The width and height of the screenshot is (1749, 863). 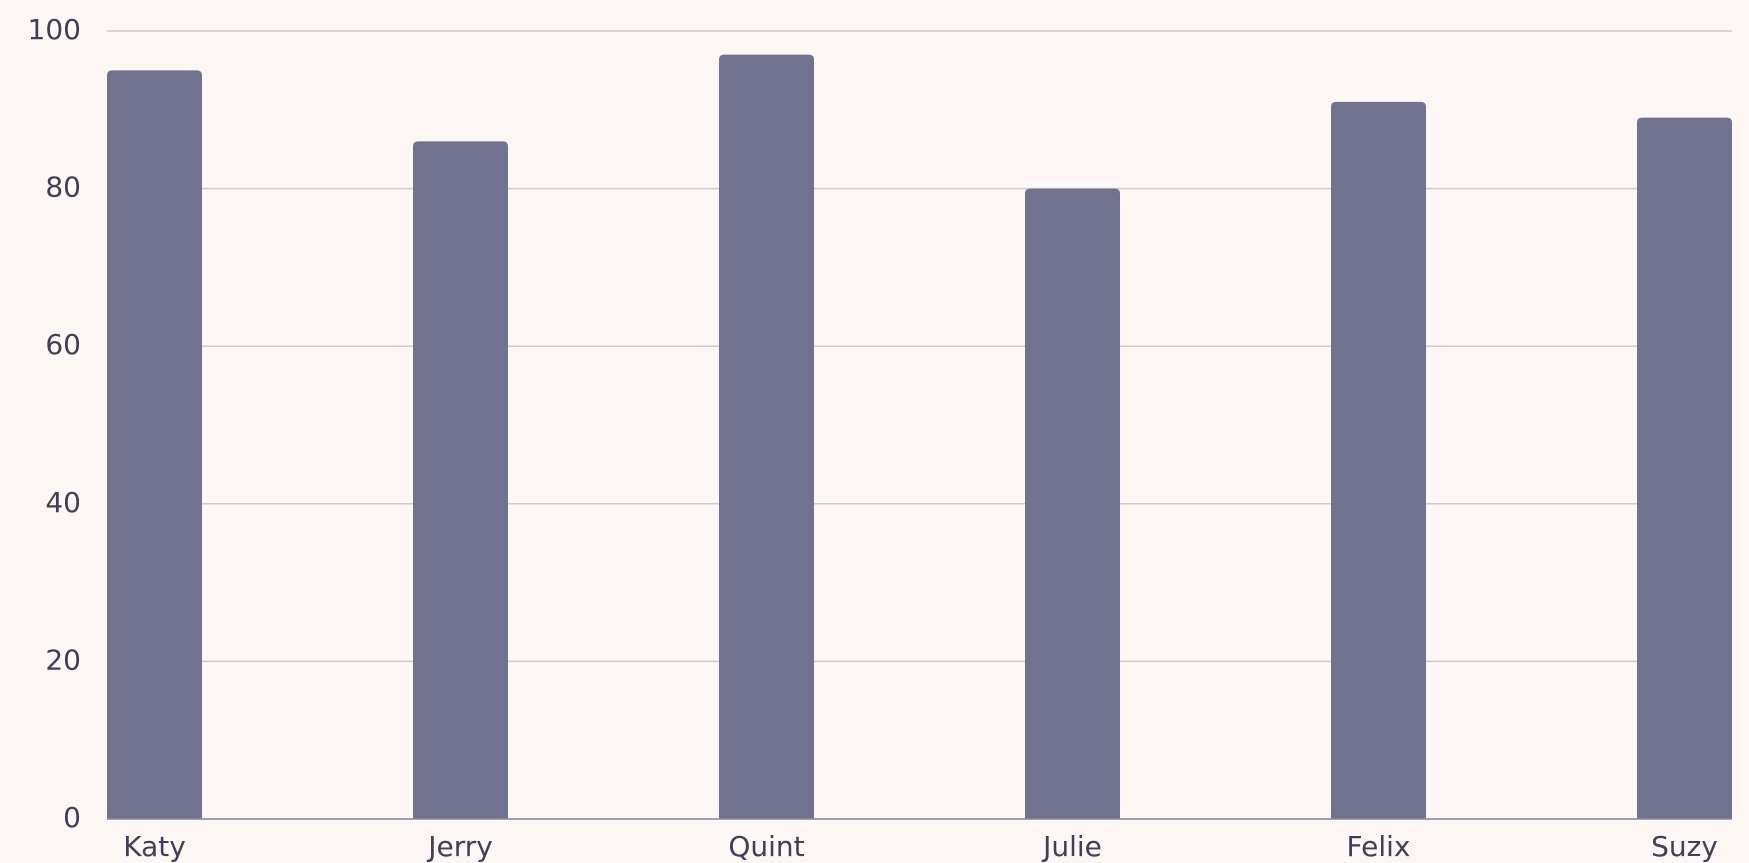 What do you see at coordinates (72, 817) in the screenshot?
I see `y-tick-label: 0` at bounding box center [72, 817].